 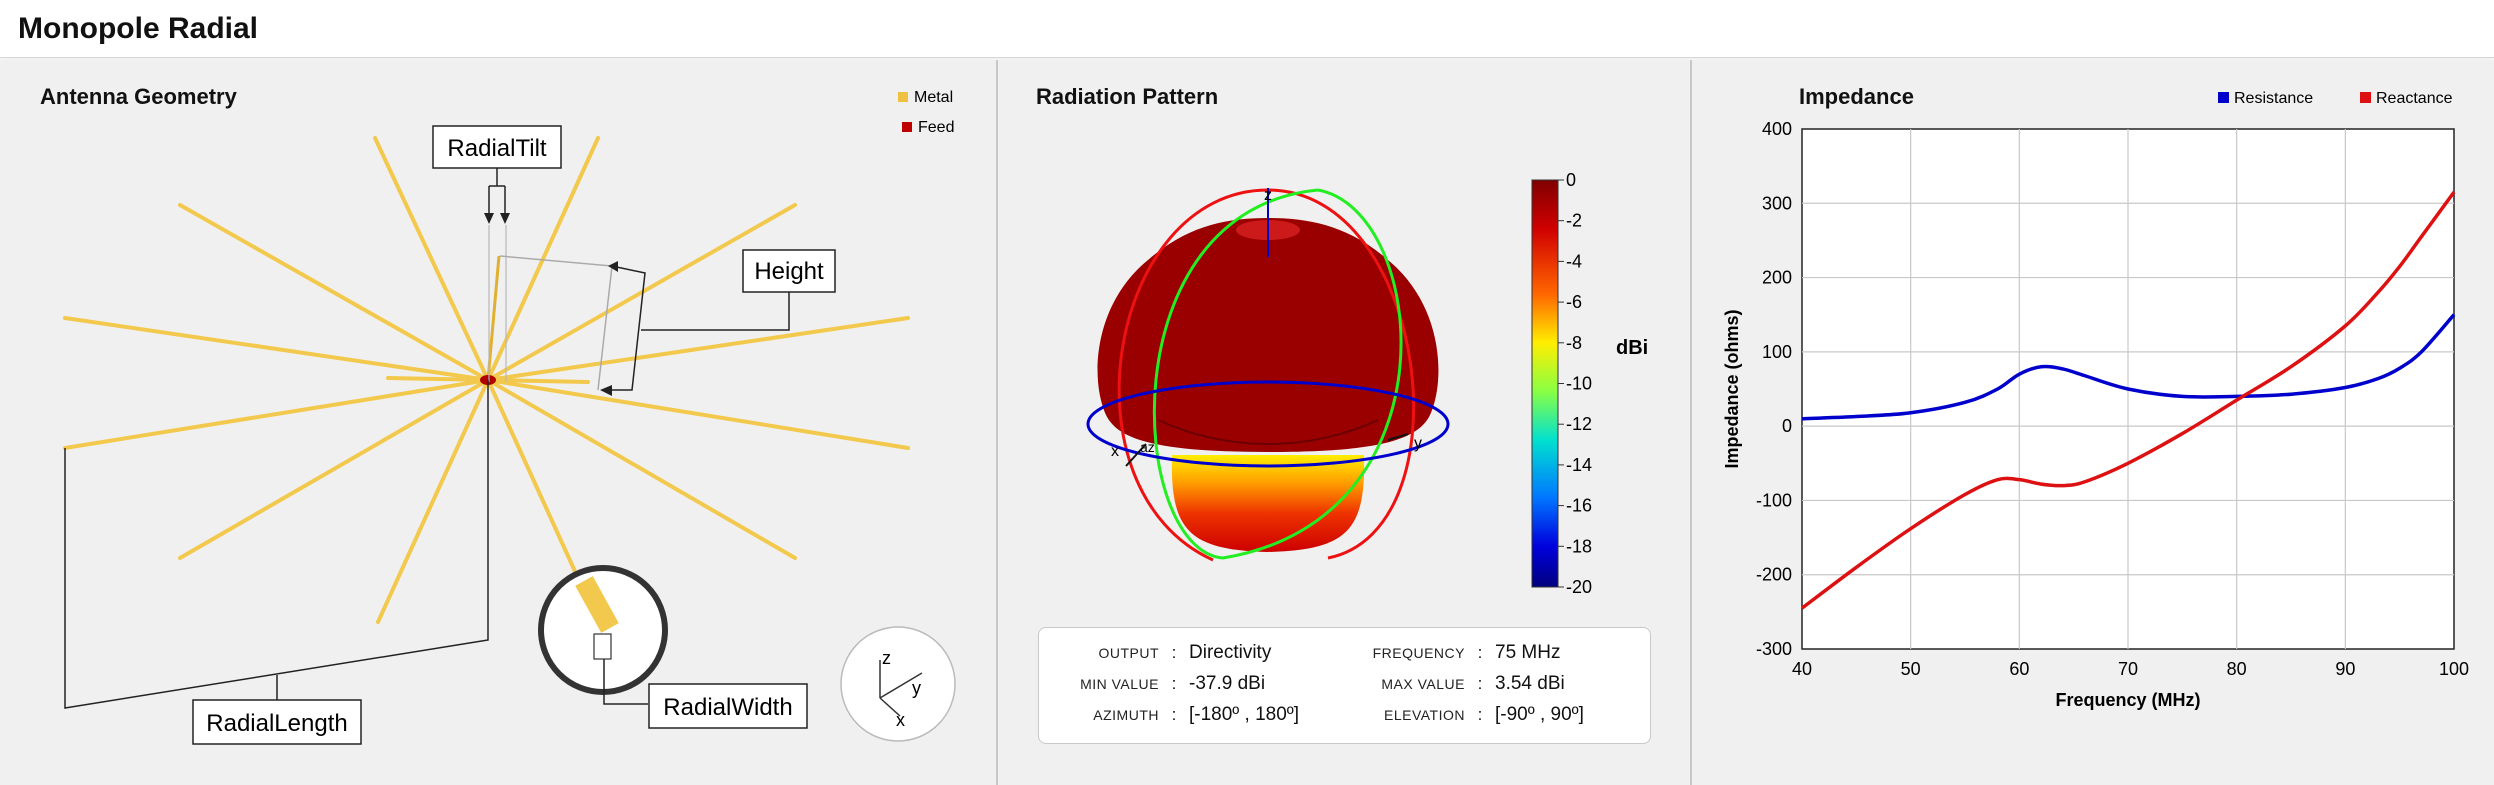 I want to click on radial-tilt-callout, so click(x=497, y=147).